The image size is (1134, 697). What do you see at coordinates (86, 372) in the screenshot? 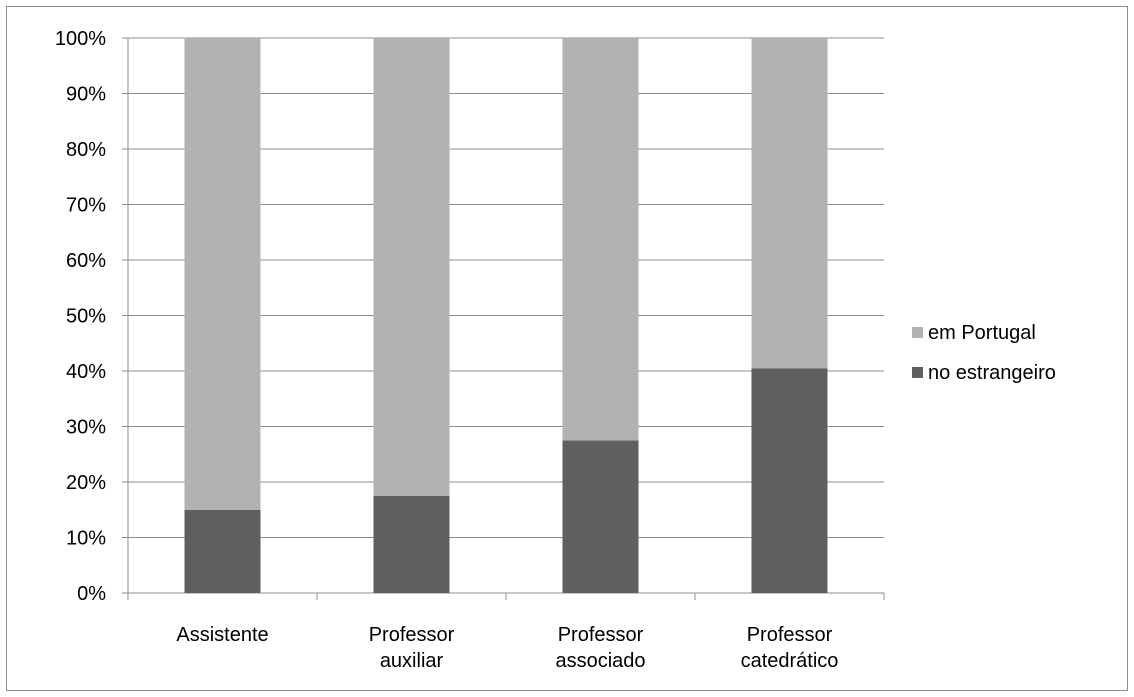
I see `y-tick-label: 40%` at bounding box center [86, 372].